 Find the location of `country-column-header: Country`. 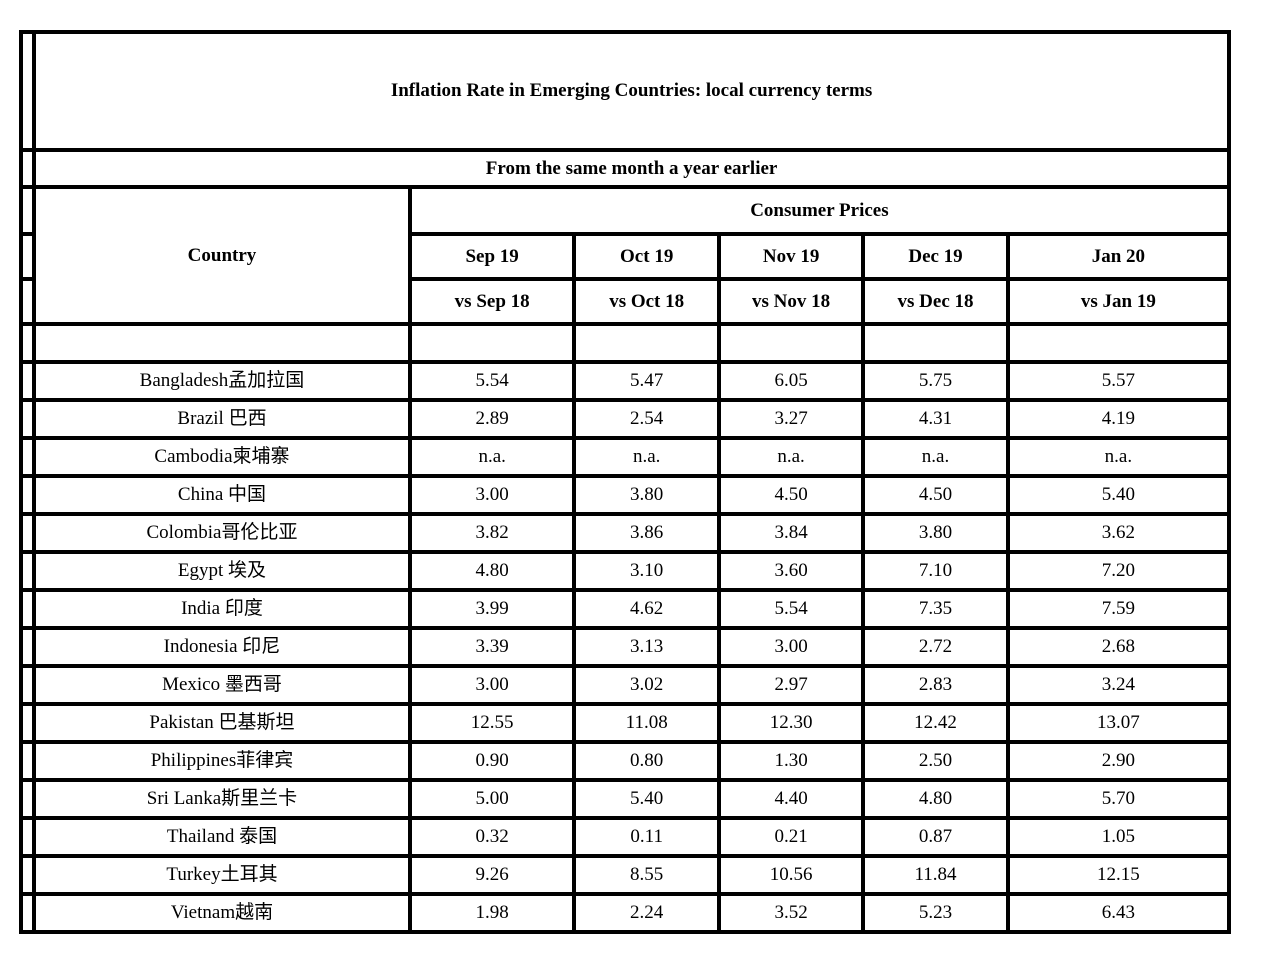

country-column-header: Country is located at coordinates (222, 255).